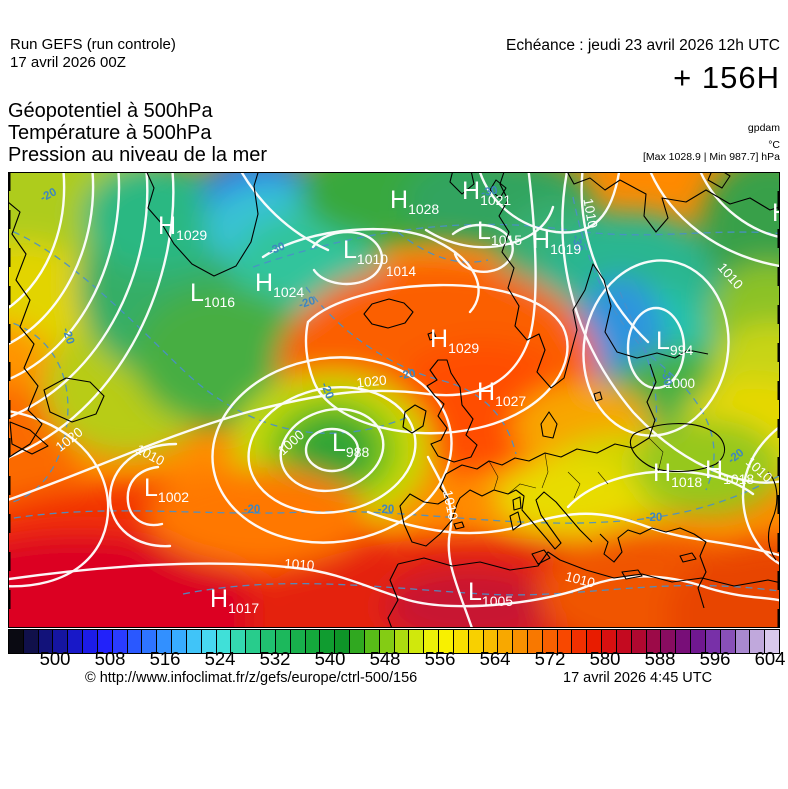  What do you see at coordinates (110, 111) in the screenshot?
I see `param-geopotential: Géopotentiel à 500hPa` at bounding box center [110, 111].